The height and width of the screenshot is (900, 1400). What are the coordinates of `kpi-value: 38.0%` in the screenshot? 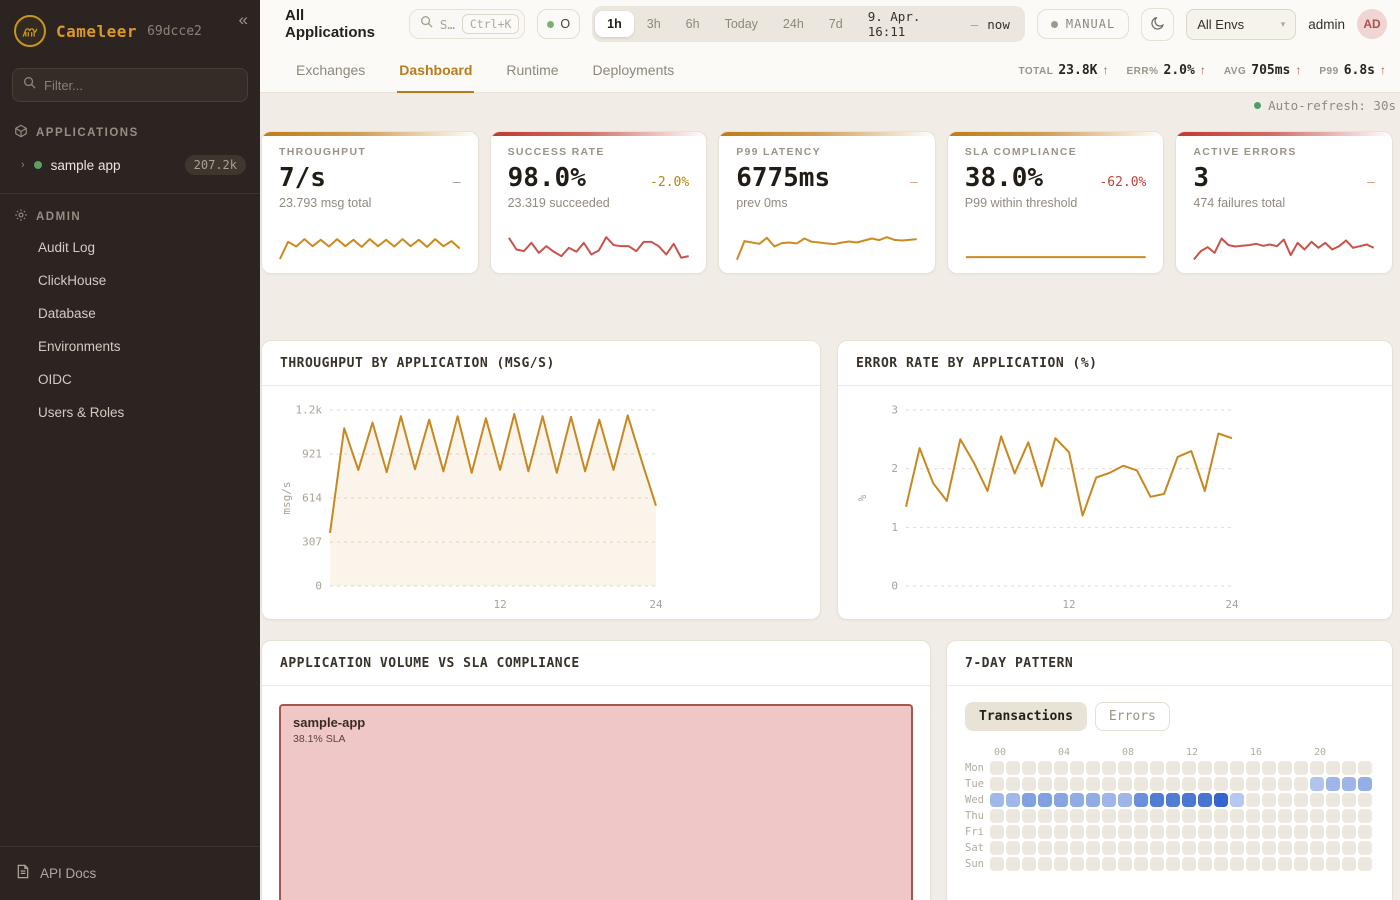 It's located at (1004, 178).